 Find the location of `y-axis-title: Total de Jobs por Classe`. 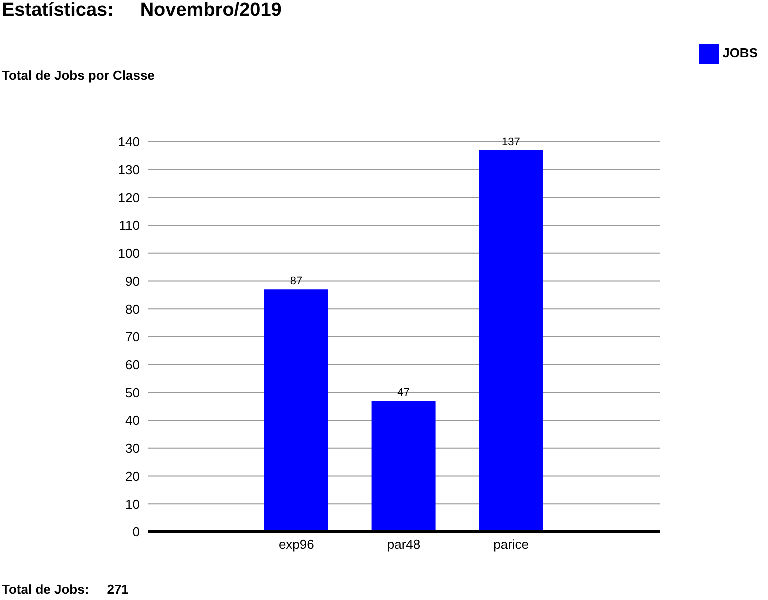

y-axis-title: Total de Jobs por Classe is located at coordinates (78, 75).